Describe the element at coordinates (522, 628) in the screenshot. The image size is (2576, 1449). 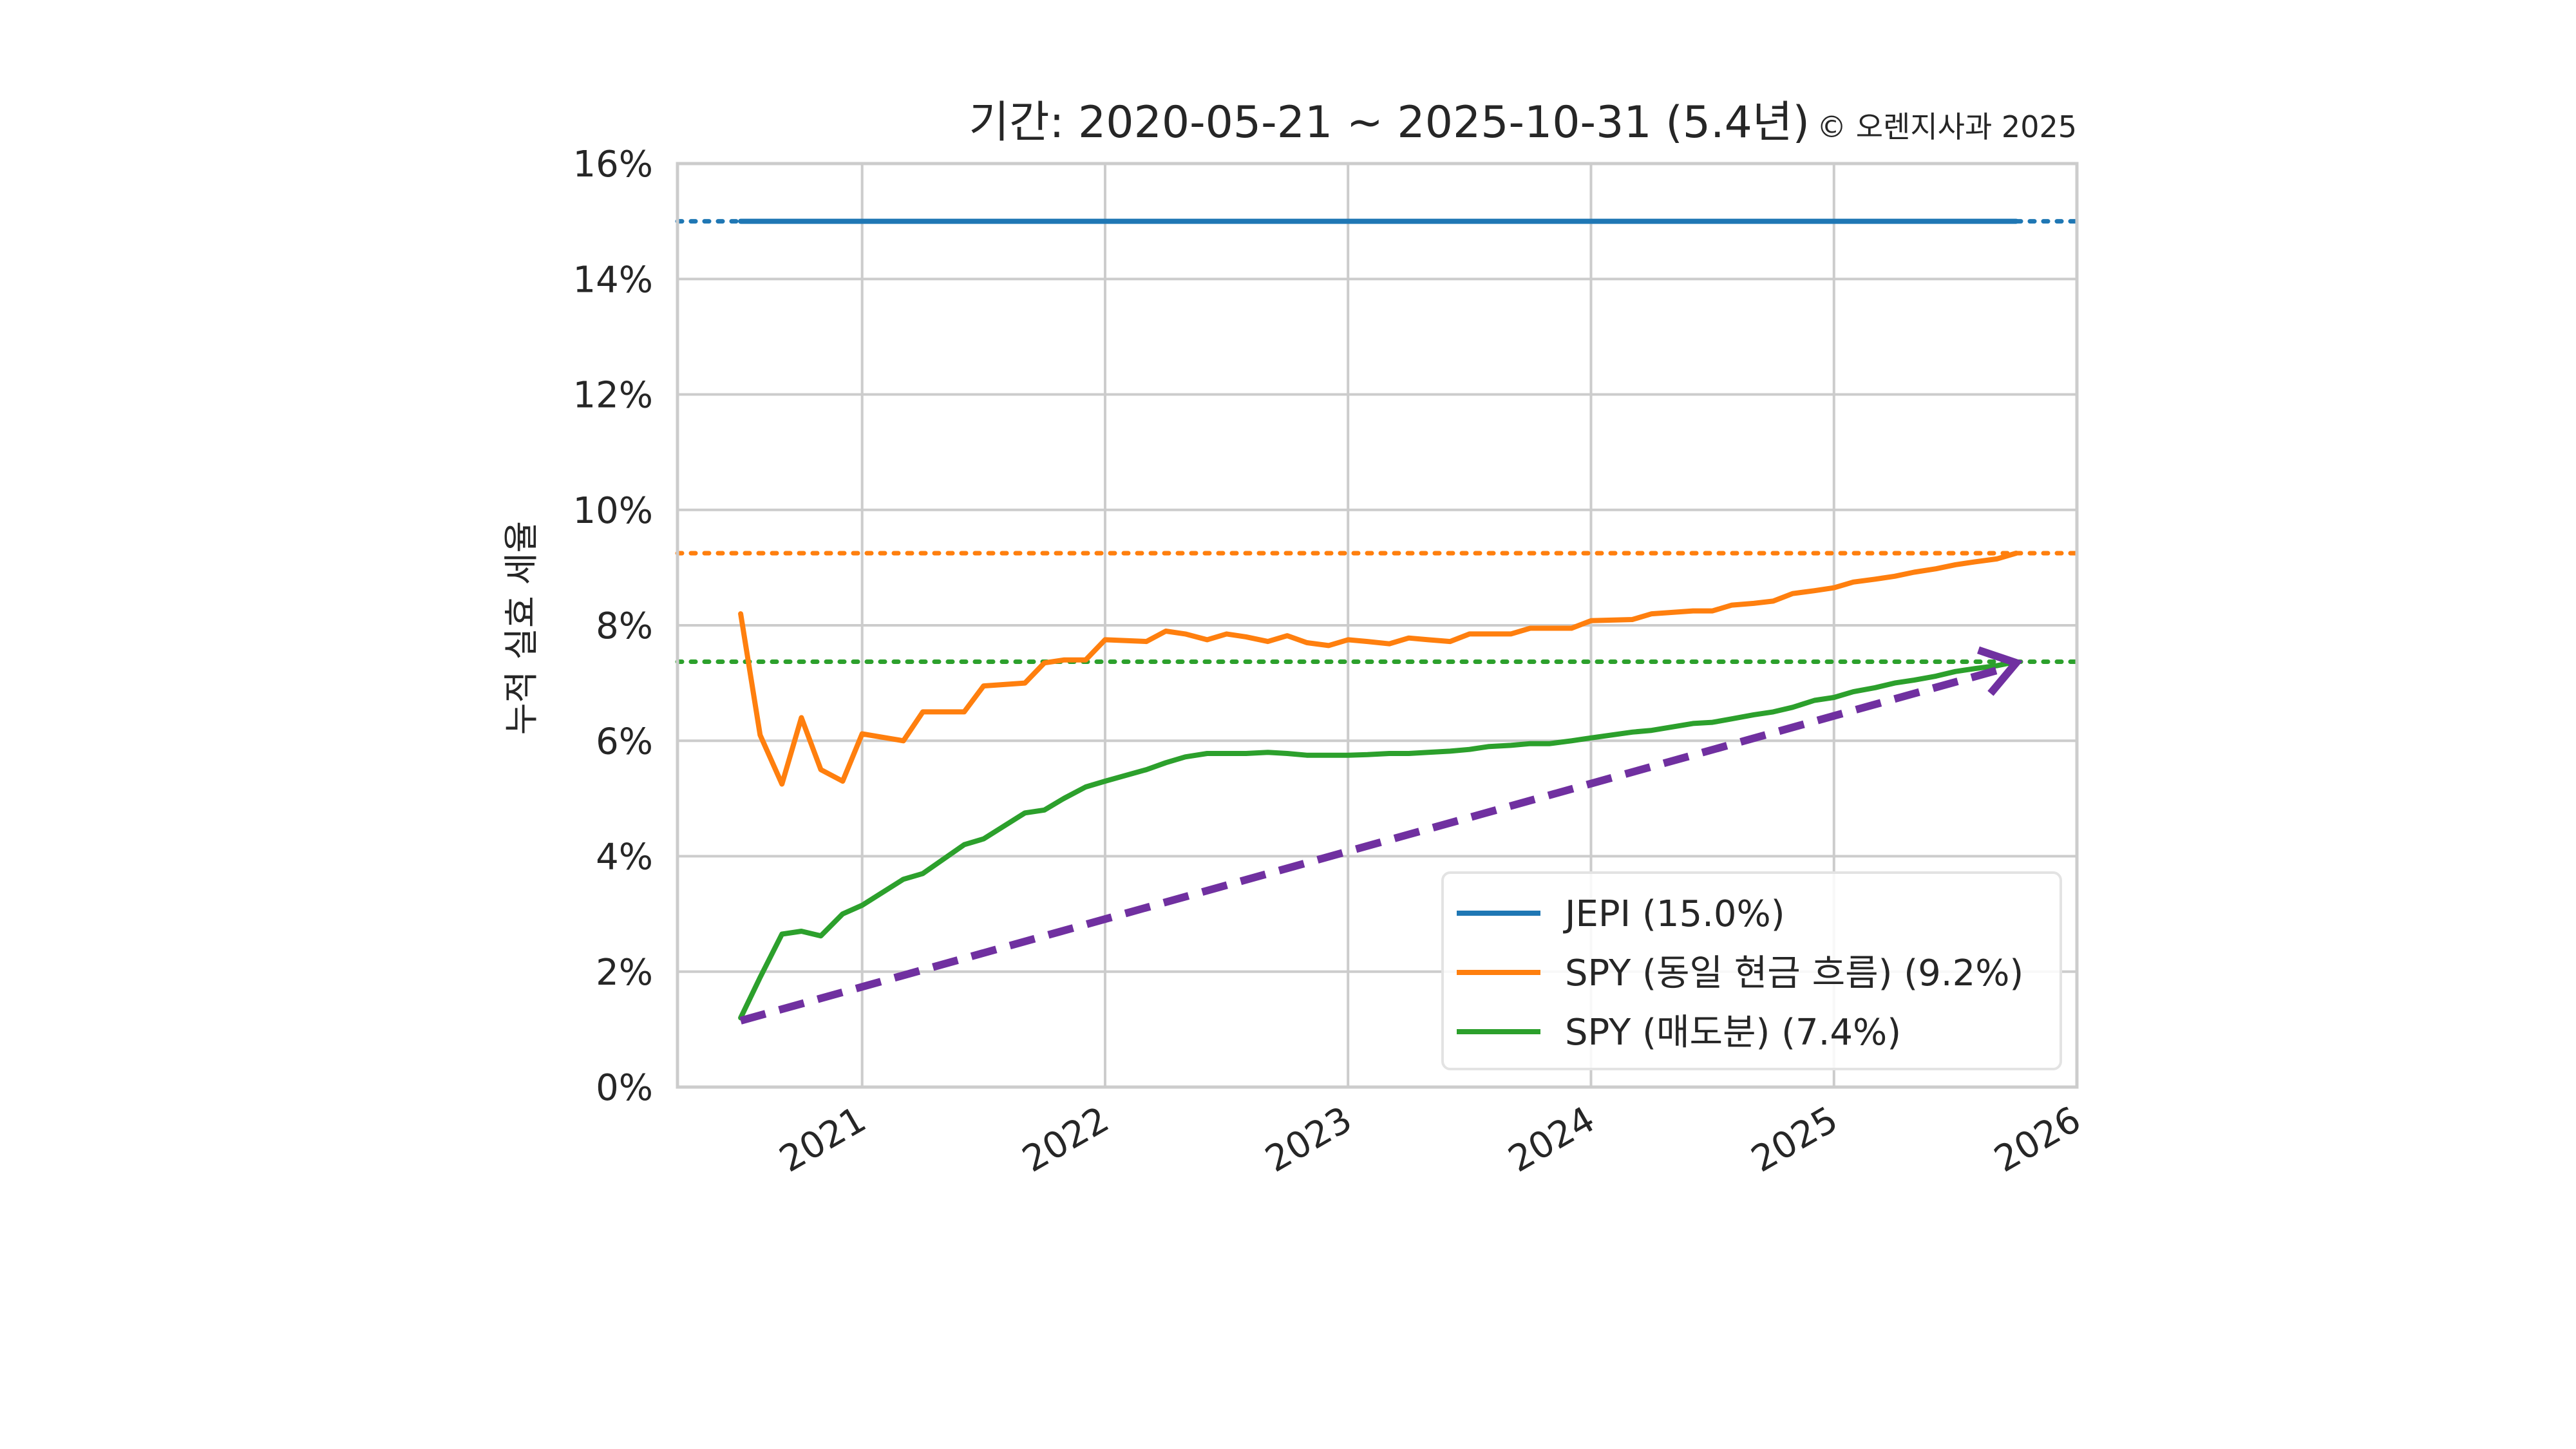
I see `y-axis-label: 누적 실효 세율` at that location.